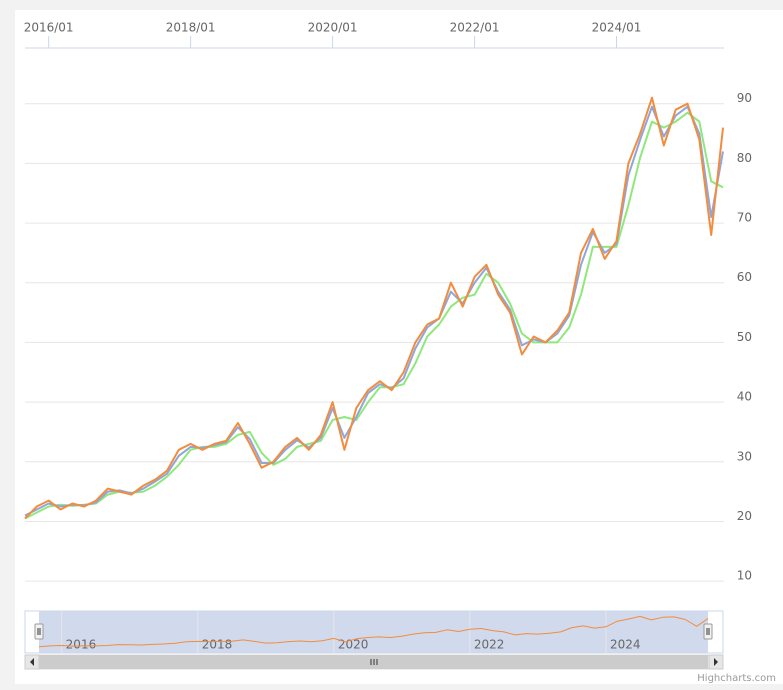 The image size is (783, 690). I want to click on scrollbar-right-arrow, so click(716, 662).